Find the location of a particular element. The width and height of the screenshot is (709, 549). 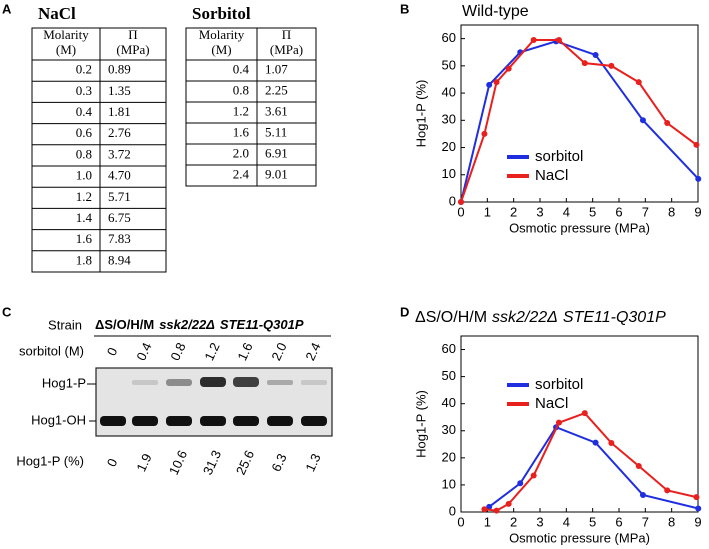

title-part: Wild-type is located at coordinates (495, 11).